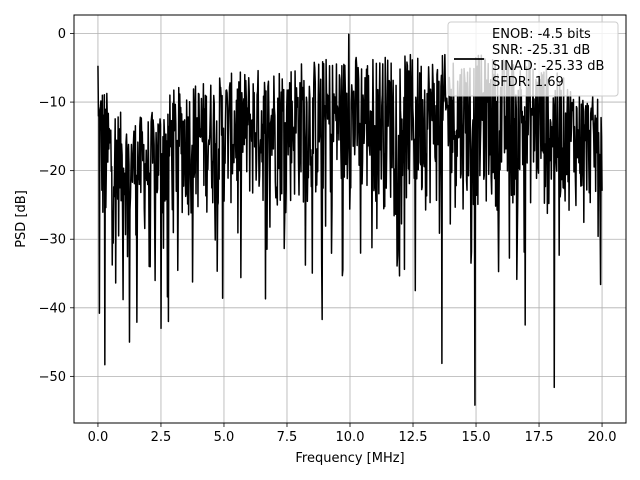 This screenshot has height=480, width=640. Describe the element at coordinates (161, 437) in the screenshot. I see `x-tick-label: 2.5` at that location.